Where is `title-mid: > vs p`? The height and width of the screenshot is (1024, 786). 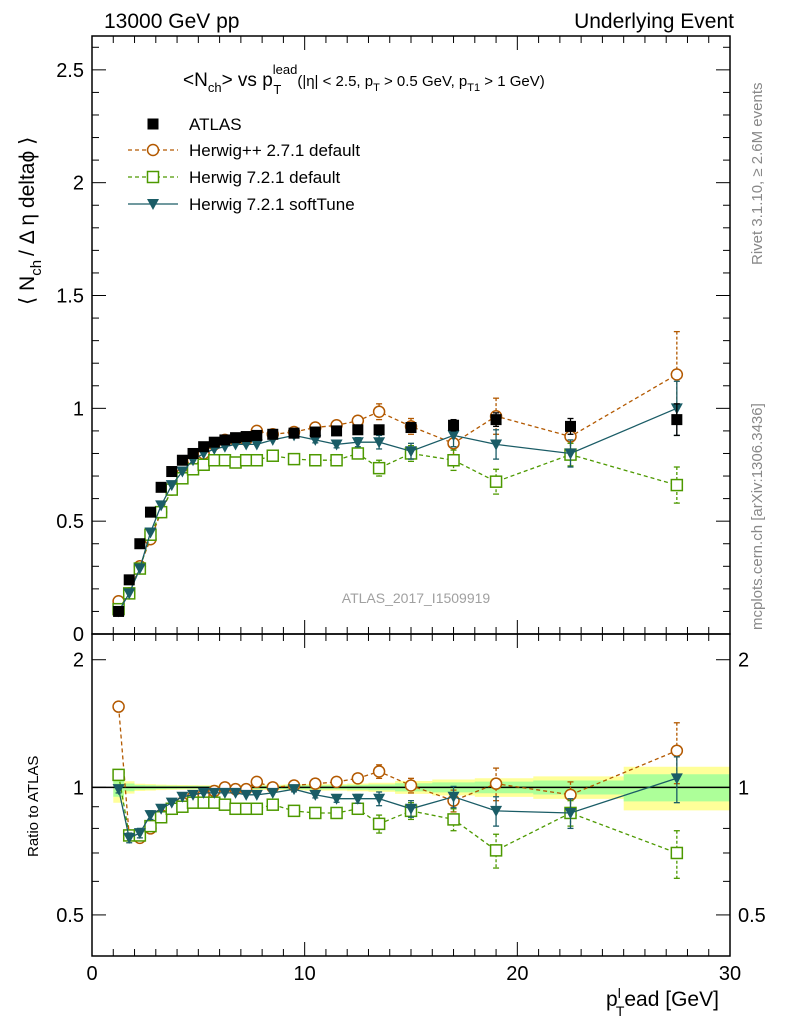
title-mid: > vs p is located at coordinates (247, 80).